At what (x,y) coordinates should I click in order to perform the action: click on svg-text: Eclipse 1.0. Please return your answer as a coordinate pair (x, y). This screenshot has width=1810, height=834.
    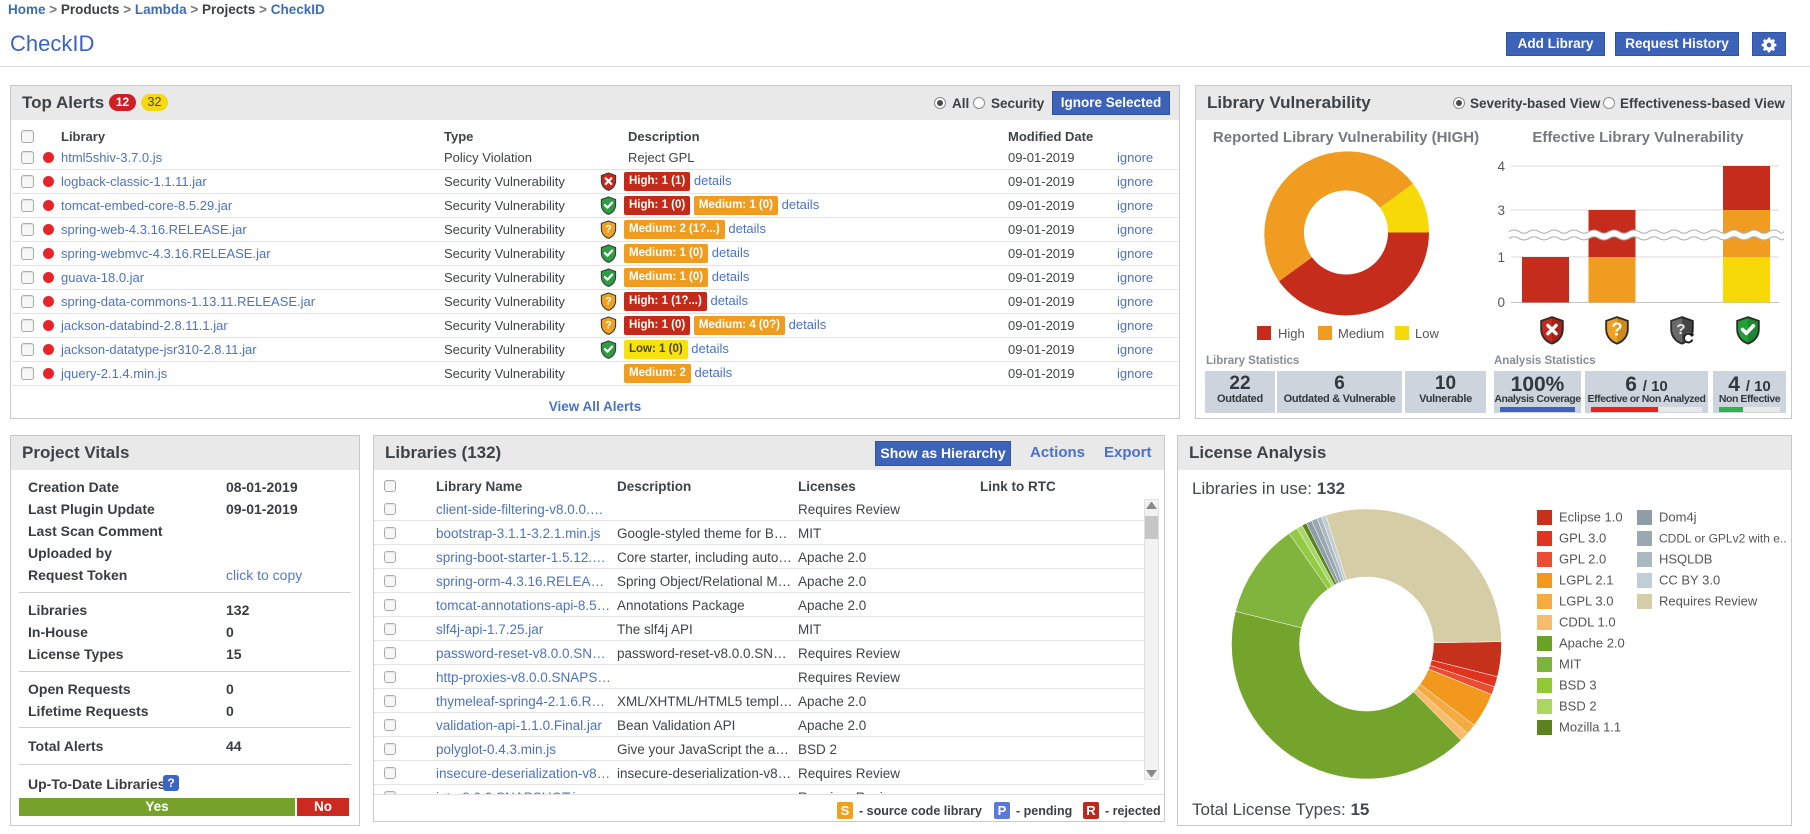
    Looking at the image, I should click on (1591, 517).